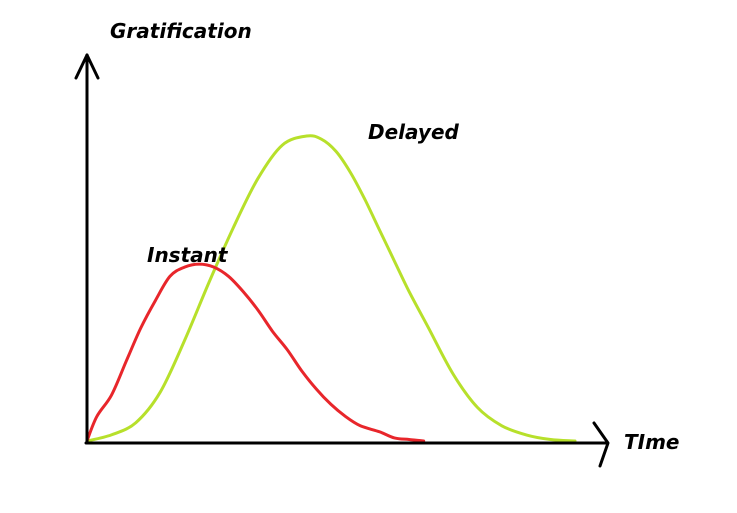  Describe the element at coordinates (601, 444) in the screenshot. I see `x-axis-arrow` at that location.